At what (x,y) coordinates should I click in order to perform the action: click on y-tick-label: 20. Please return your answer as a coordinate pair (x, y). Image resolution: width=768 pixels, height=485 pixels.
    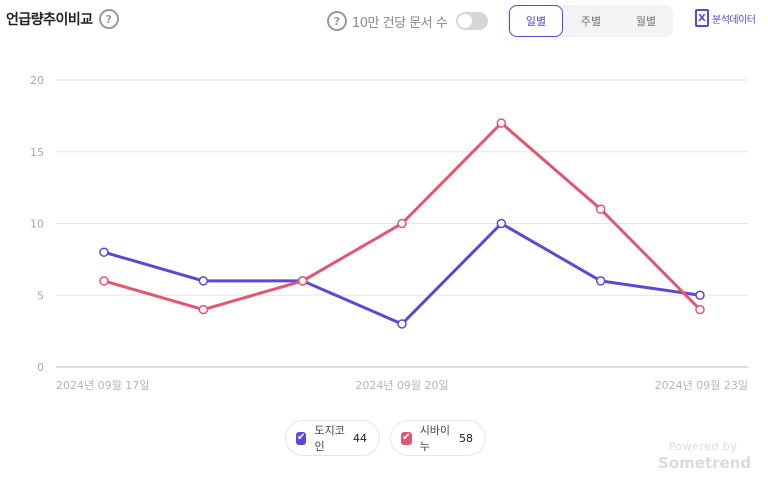
    Looking at the image, I should click on (37, 80).